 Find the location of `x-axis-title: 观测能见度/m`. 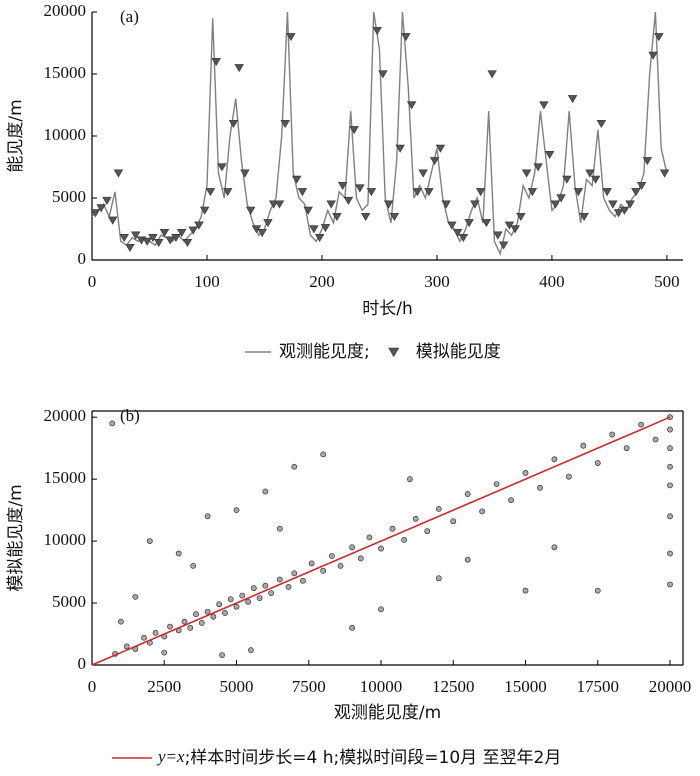

x-axis-title: 观测能见度/m is located at coordinates (387, 713).